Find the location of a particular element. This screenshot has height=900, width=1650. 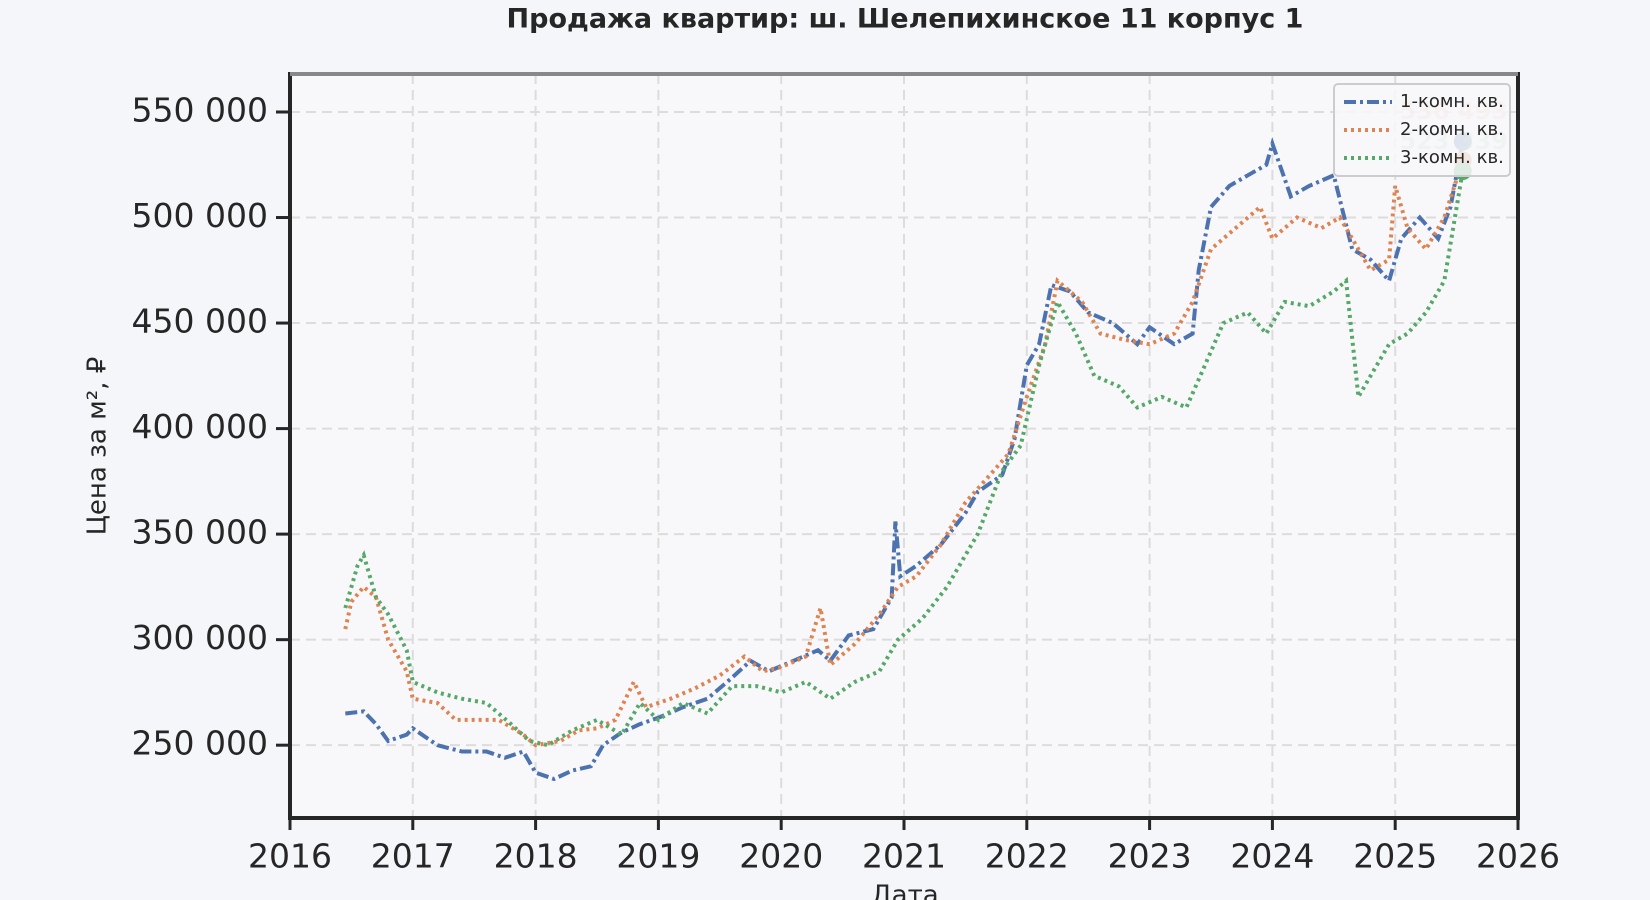

y-tick-label: 350 000 is located at coordinates (200, 532).